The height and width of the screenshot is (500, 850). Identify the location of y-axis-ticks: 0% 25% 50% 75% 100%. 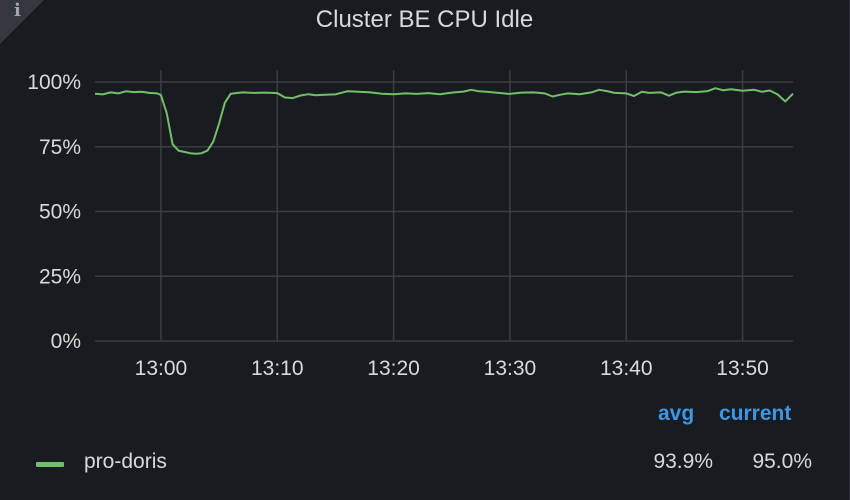
(54, 212).